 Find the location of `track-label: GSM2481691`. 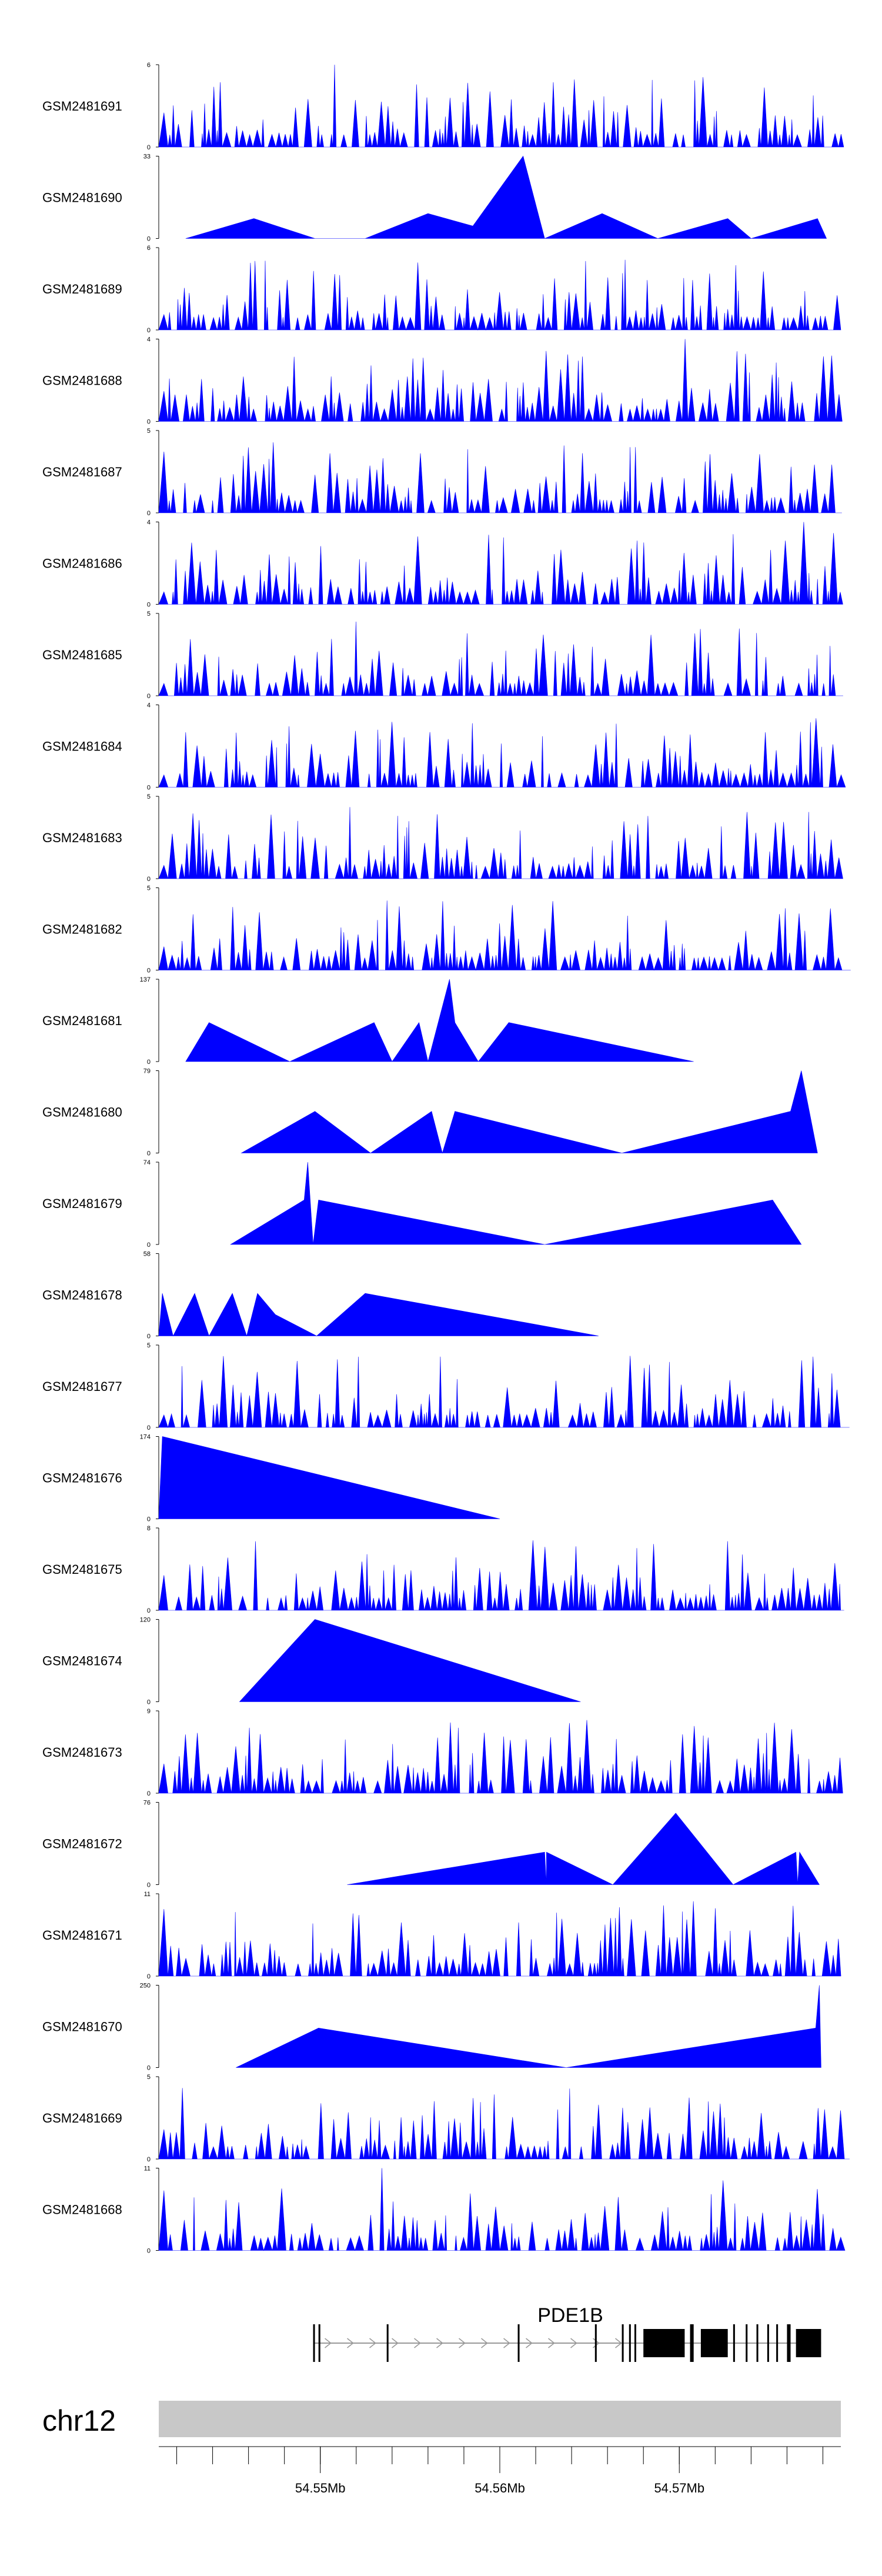

track-label: GSM2481691 is located at coordinates (82, 106).